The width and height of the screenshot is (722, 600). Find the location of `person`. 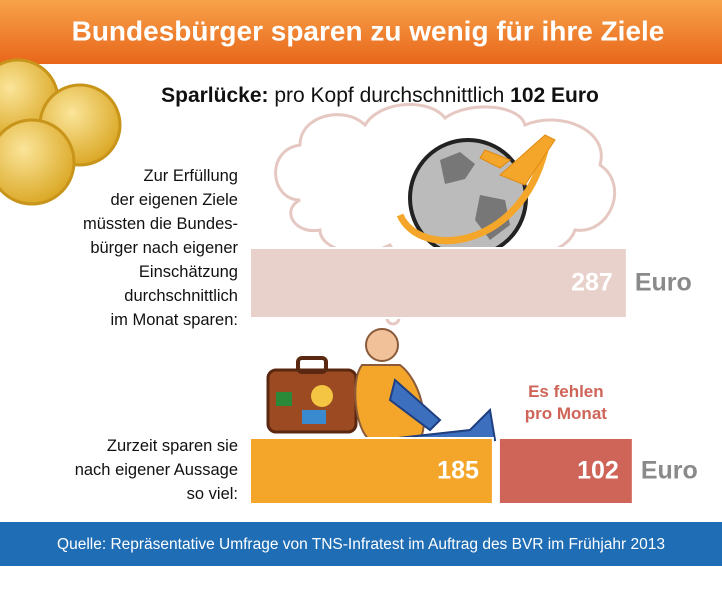

person is located at coordinates (425, 387).